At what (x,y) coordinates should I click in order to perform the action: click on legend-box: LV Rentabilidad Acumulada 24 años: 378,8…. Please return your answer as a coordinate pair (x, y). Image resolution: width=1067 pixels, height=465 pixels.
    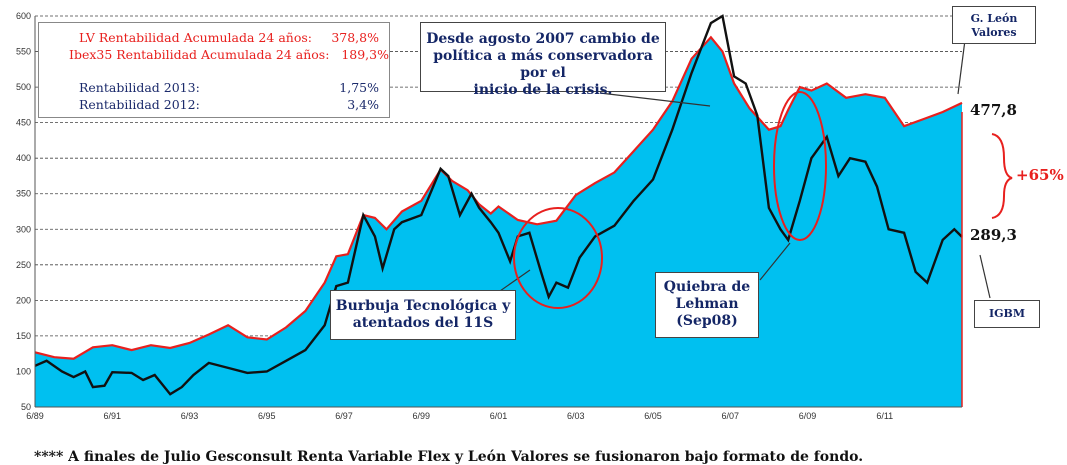
    Looking at the image, I should click on (214, 70).